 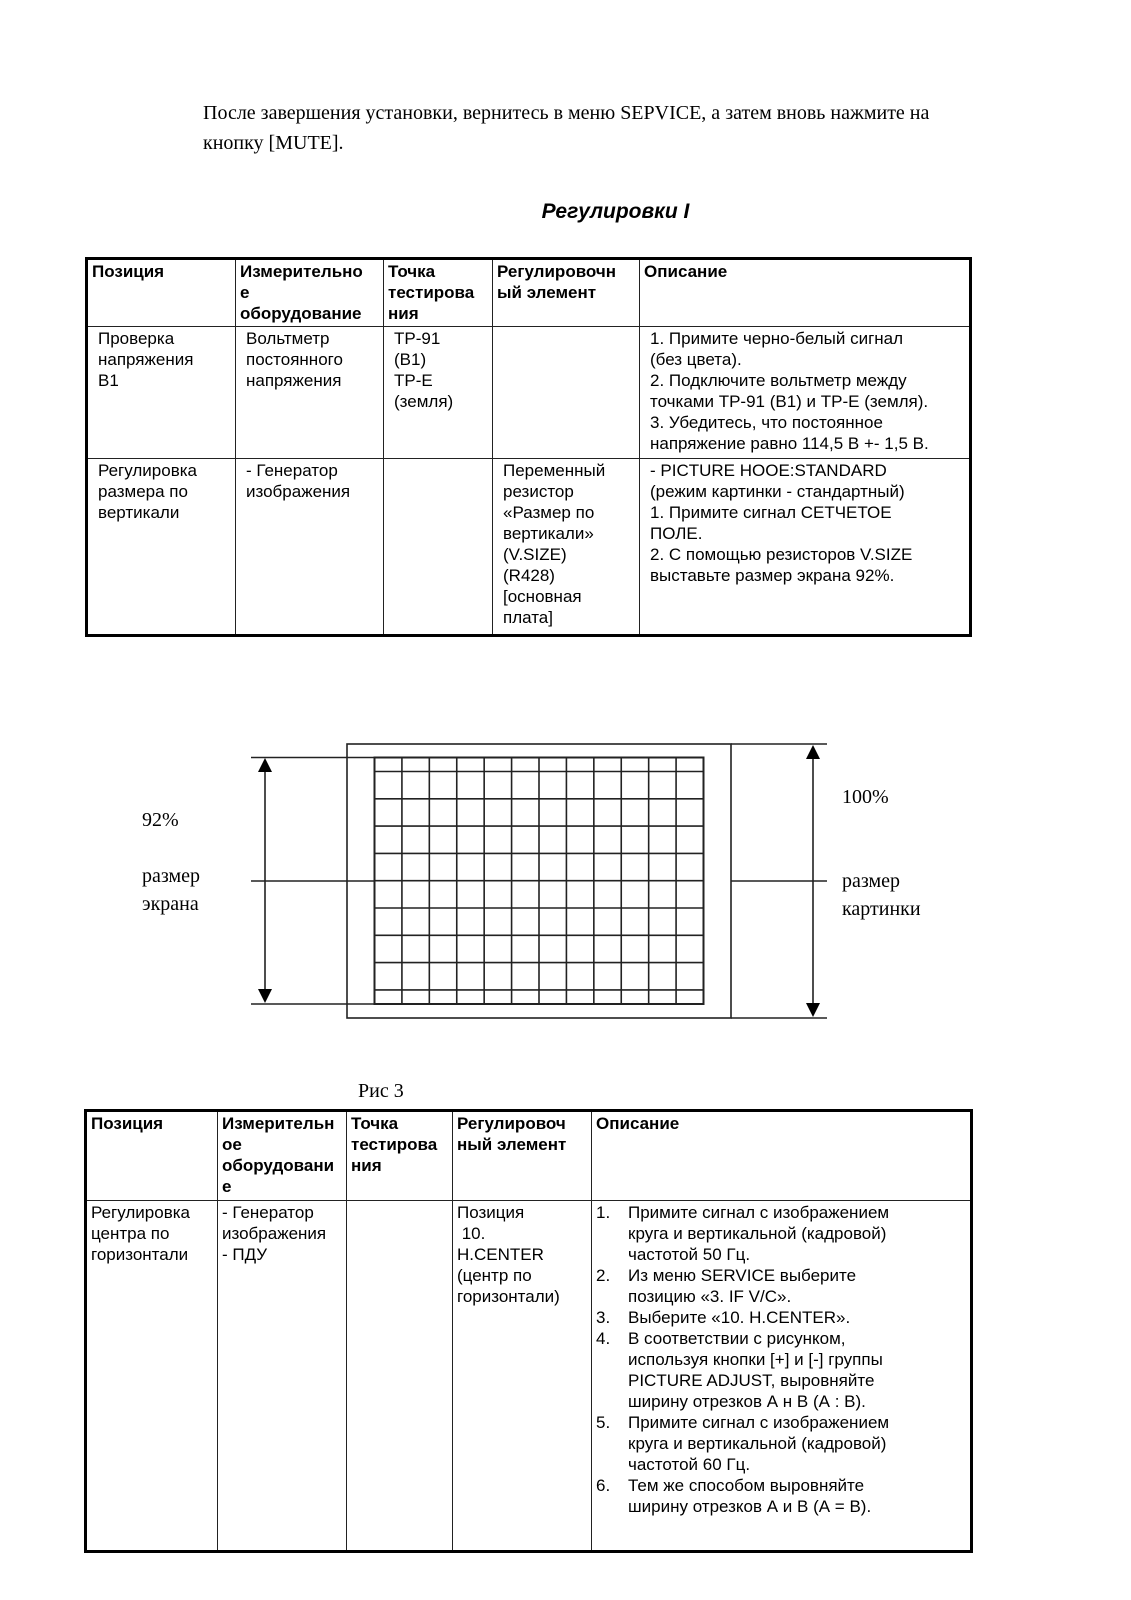 I want to click on text-line: ния, so click(x=366, y=1165).